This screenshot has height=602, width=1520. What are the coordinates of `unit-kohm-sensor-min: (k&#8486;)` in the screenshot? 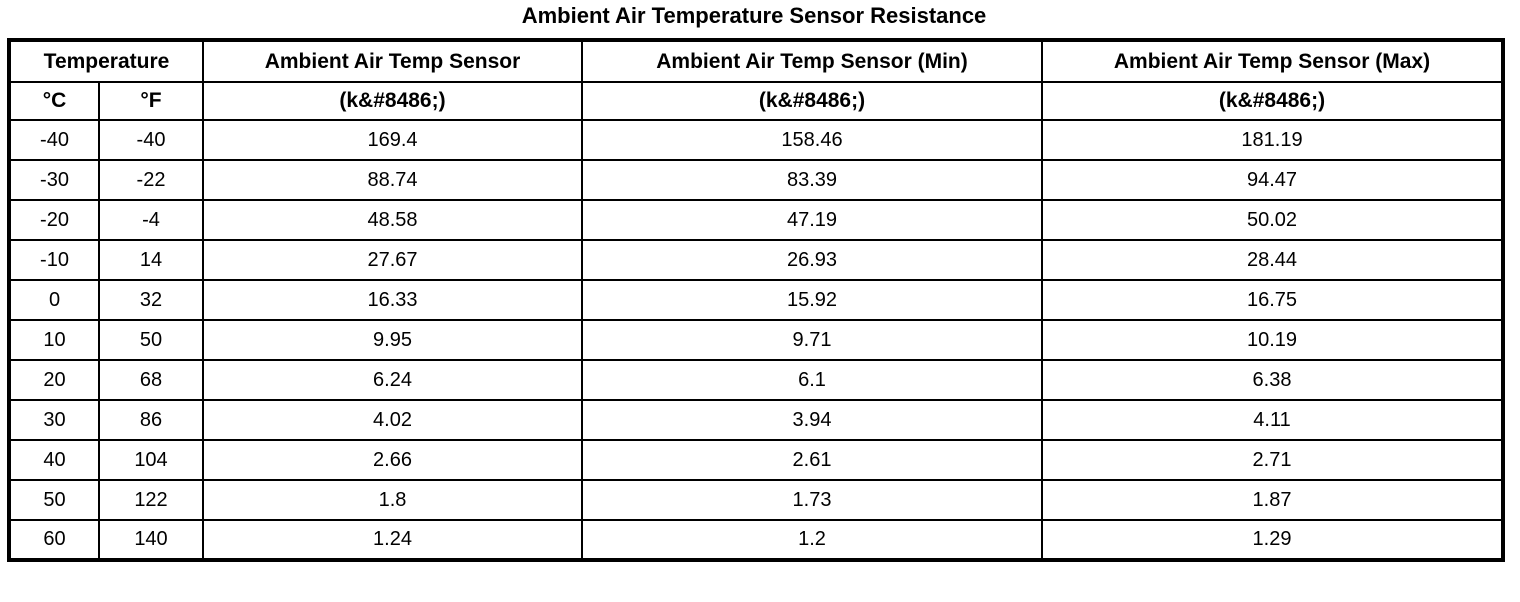 It's located at (812, 101).